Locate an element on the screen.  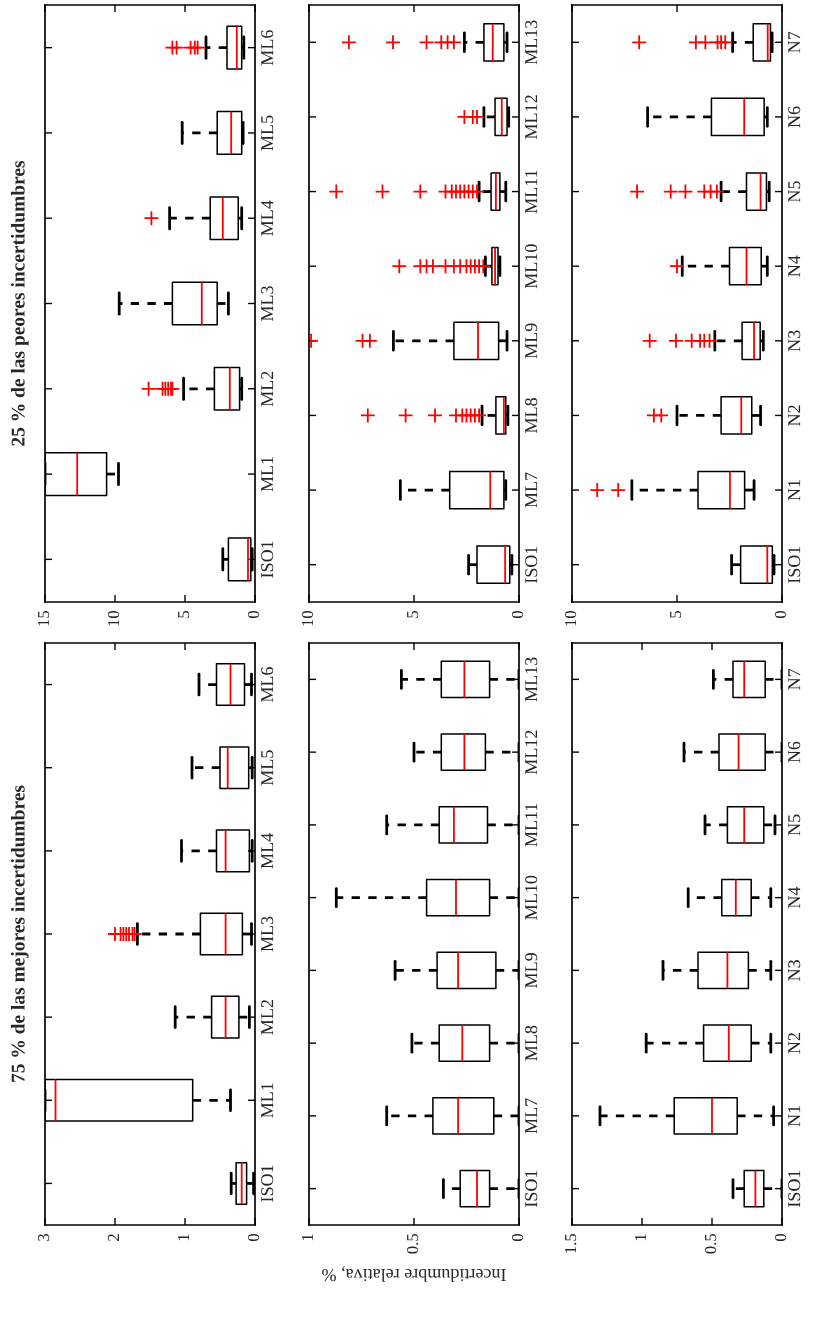
text: 75 % de las mejores incertidumbres is located at coordinates (19, 933).